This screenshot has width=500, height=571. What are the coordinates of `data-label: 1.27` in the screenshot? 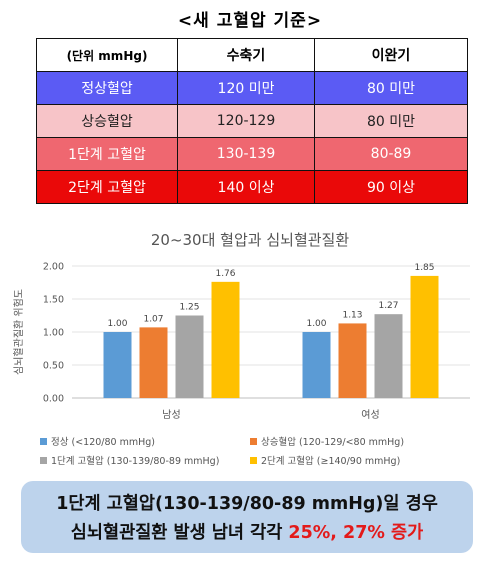 It's located at (388, 306).